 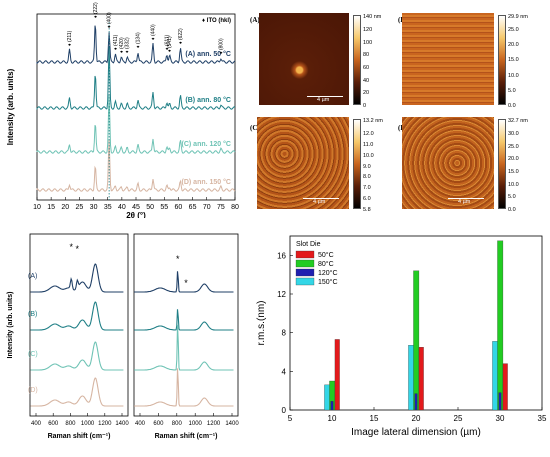 I want to click on afm-tick-label: 15.0, so click(x=513, y=60).